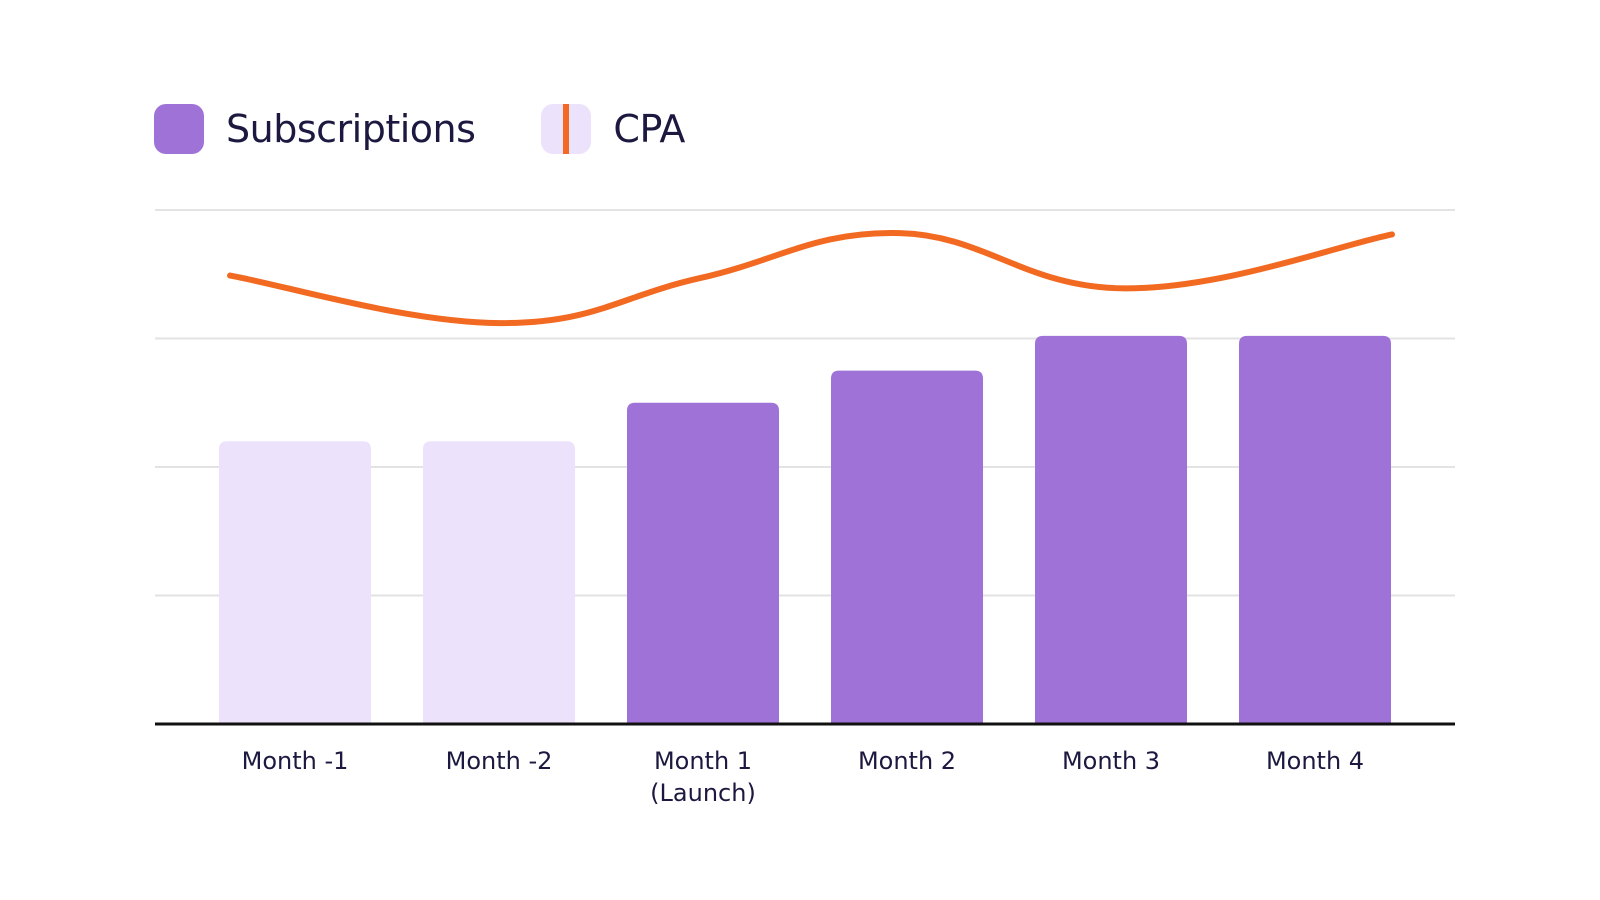 The image size is (1600, 900). What do you see at coordinates (703, 777) in the screenshot?
I see `x-tick-label: Month 1 (Launch)` at bounding box center [703, 777].